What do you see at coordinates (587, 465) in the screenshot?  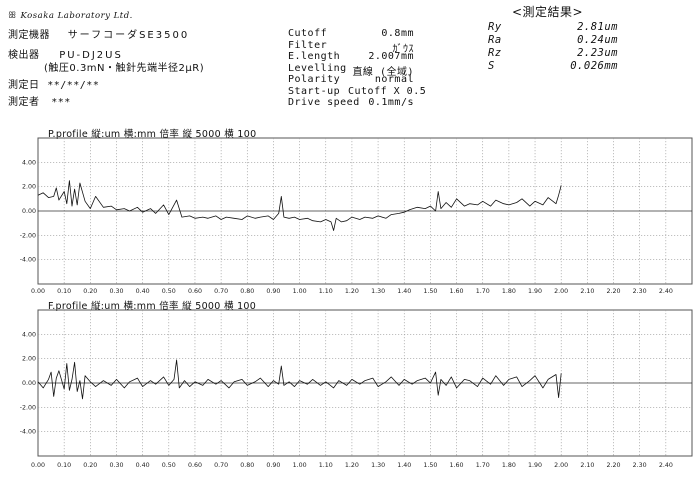 I see `f-x-tick-label: 2.10` at bounding box center [587, 465].